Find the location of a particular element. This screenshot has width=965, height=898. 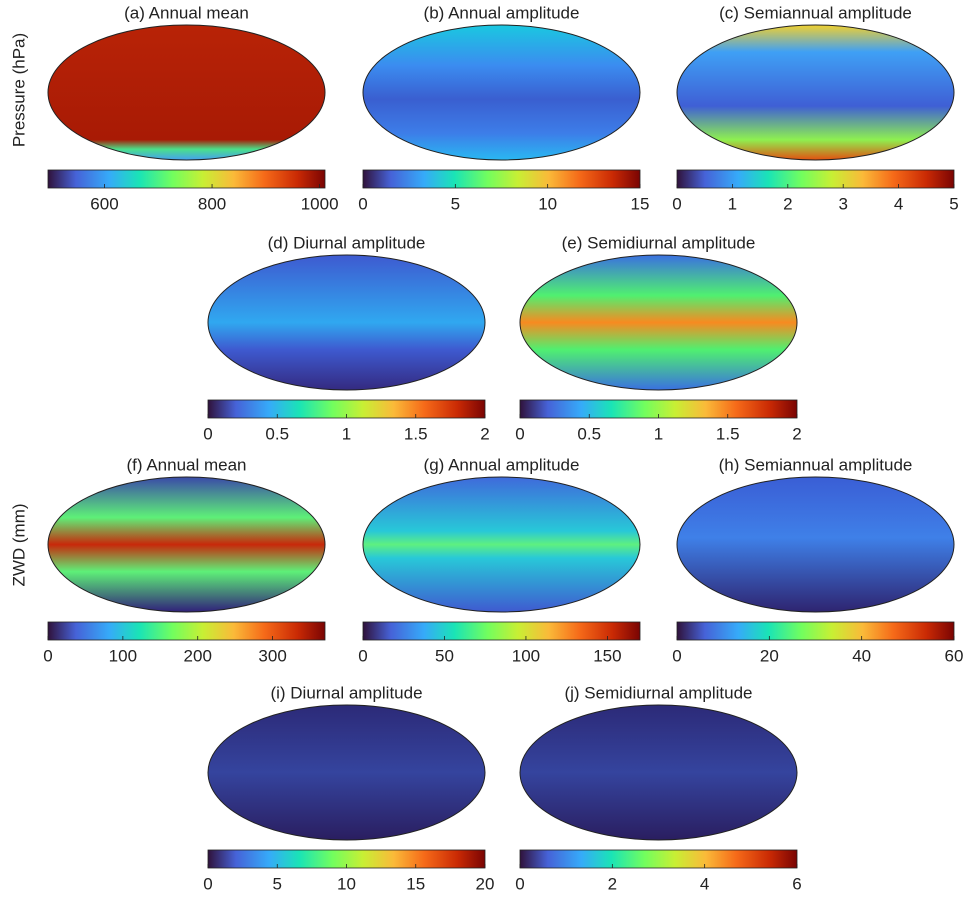

panel-title: (h) Semiannual amplitude is located at coordinates (816, 464).